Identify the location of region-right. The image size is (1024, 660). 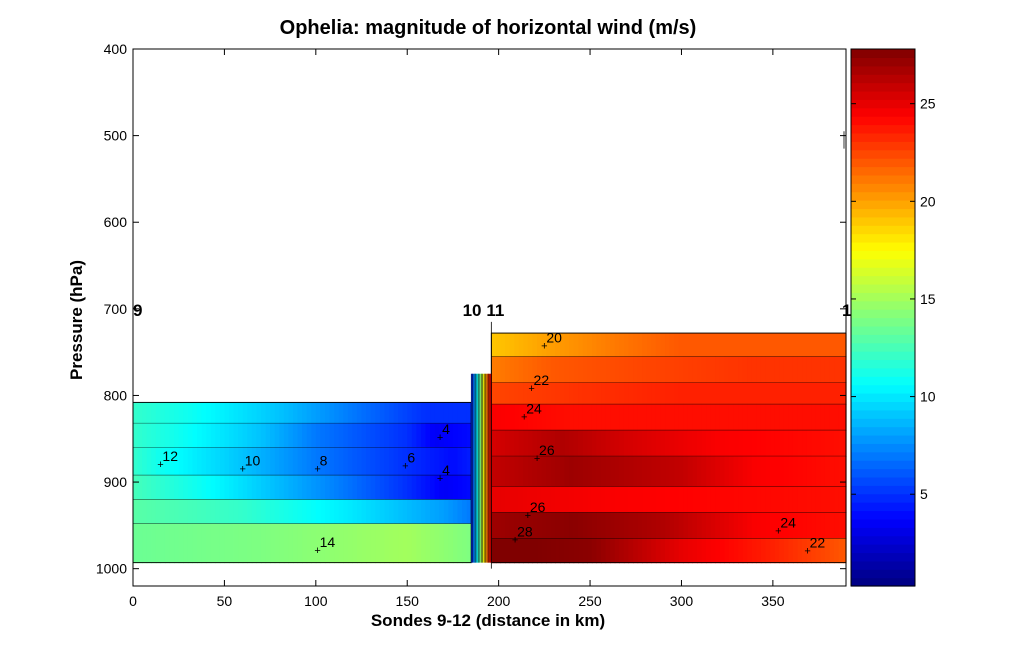
(668, 448).